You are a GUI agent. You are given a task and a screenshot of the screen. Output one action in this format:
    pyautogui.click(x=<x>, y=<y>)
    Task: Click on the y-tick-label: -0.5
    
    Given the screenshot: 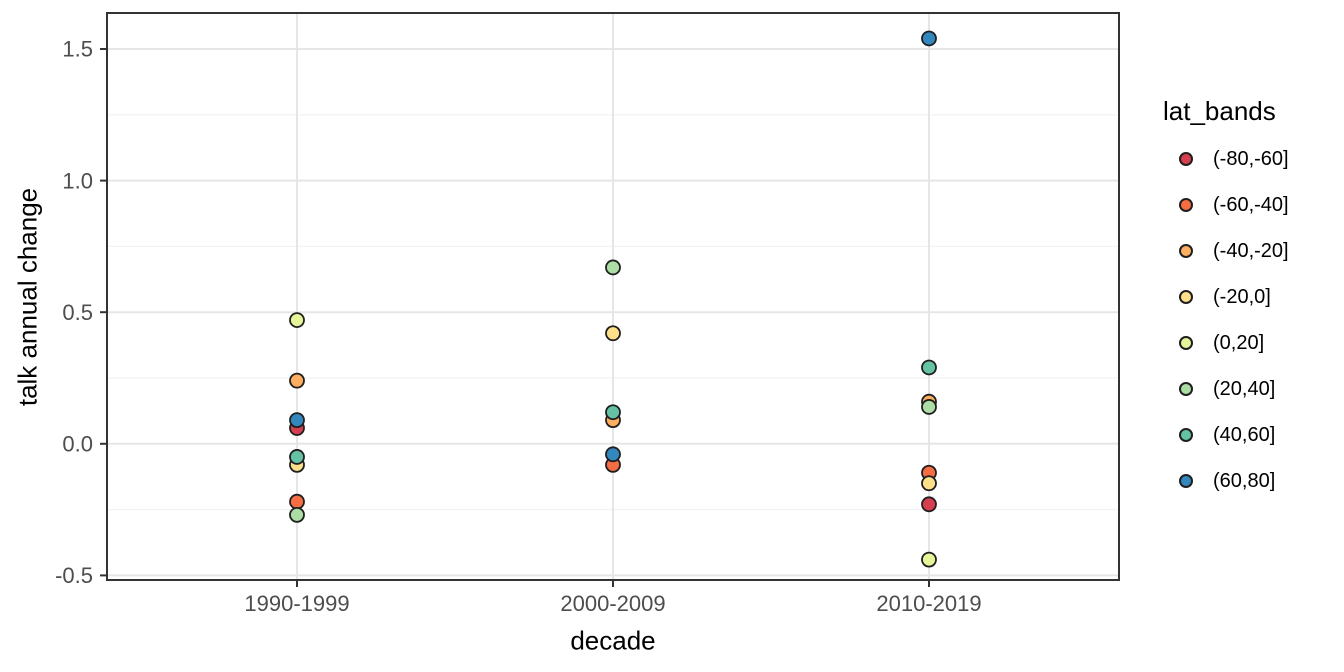 What is the action you would take?
    pyautogui.click(x=74, y=575)
    